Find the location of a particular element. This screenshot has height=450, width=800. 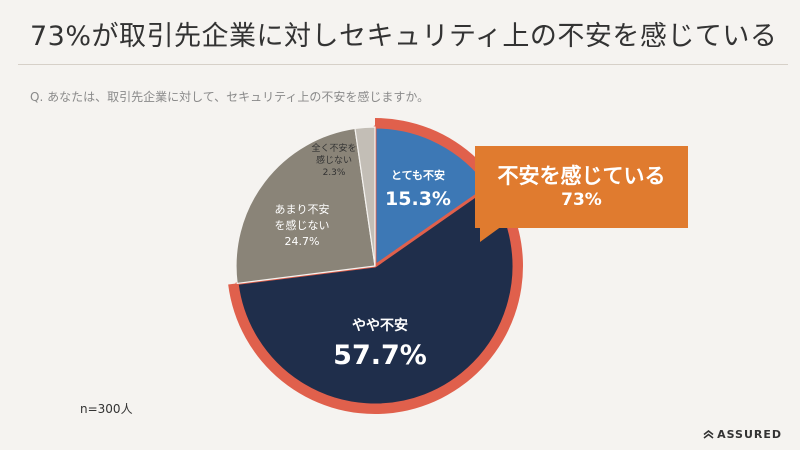

label-very-anxious: とても不安 is located at coordinates (418, 175).